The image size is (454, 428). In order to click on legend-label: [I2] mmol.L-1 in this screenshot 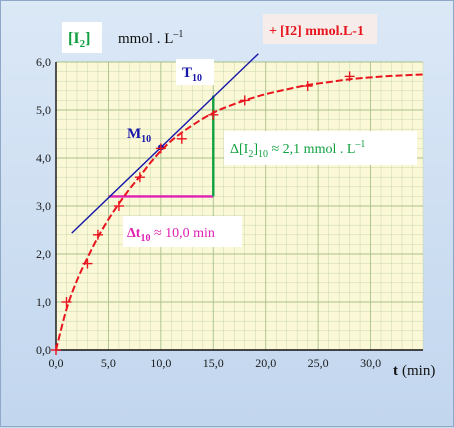, I will do `click(322, 31)`.